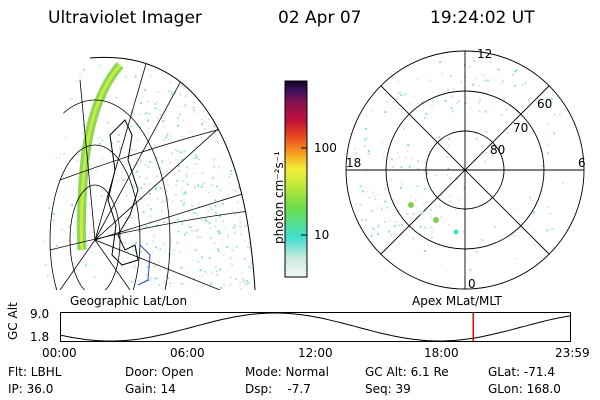 This screenshot has width=600, height=400. I want to click on colorbar-tick-10: 10, so click(322, 235).